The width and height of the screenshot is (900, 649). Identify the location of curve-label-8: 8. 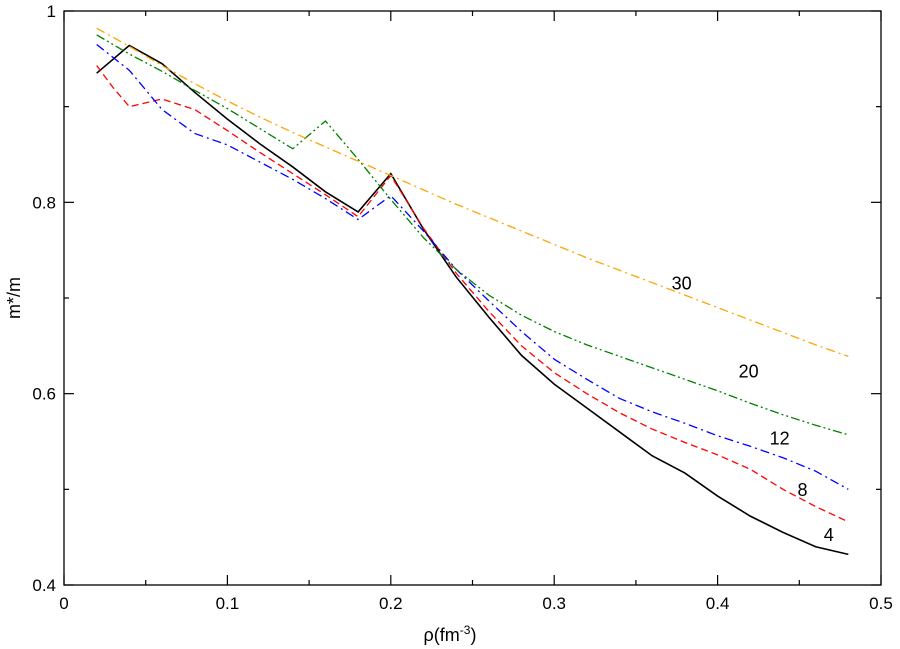
(803, 490).